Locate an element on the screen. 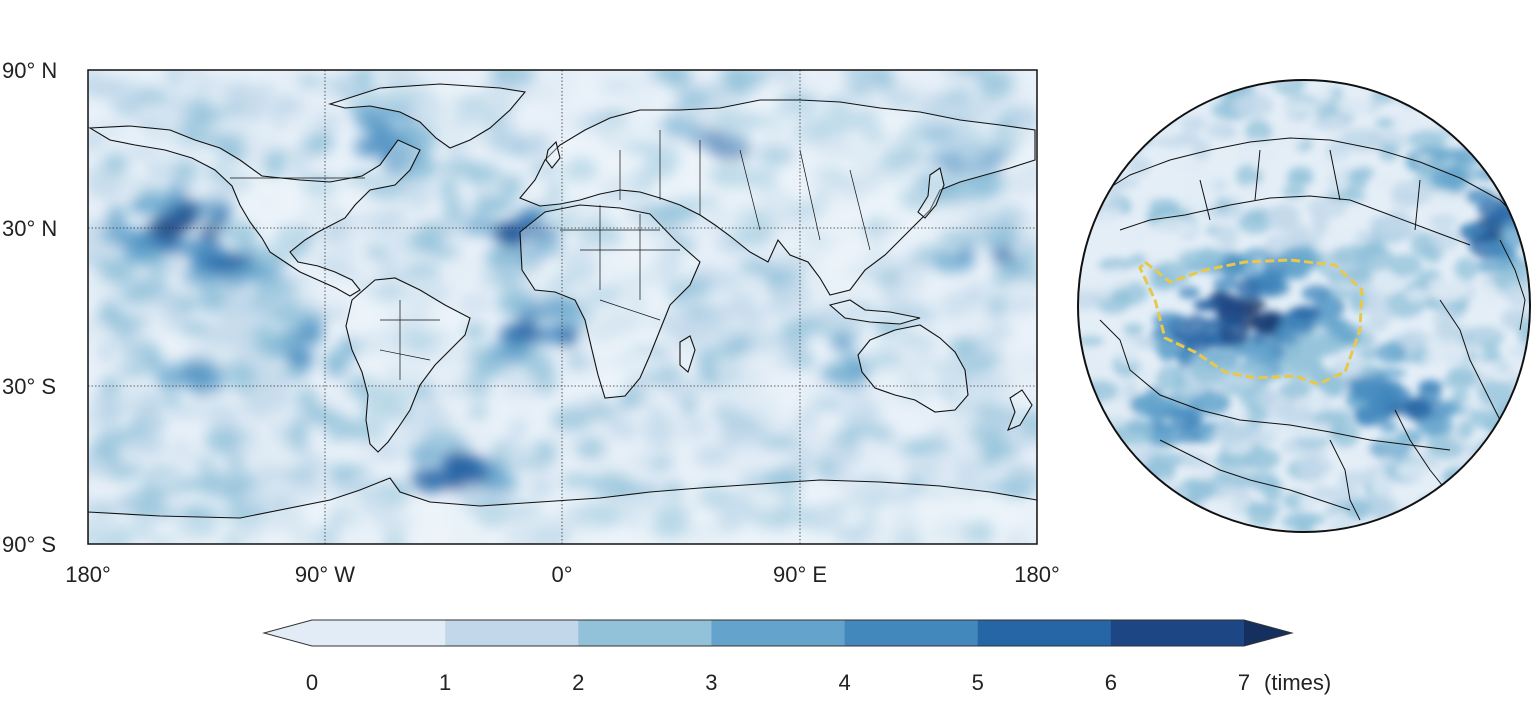  colorbar-tick-label: 2 is located at coordinates (578, 682).